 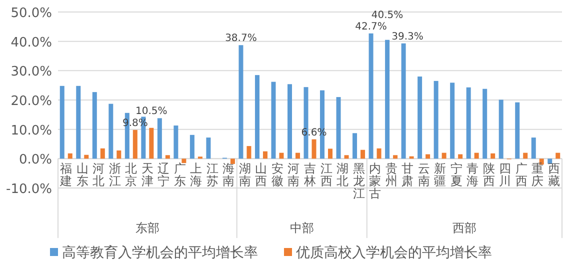 What do you see at coordinates (180, 175) in the screenshot?
I see `x-tick-label: 广东` at bounding box center [180, 175].